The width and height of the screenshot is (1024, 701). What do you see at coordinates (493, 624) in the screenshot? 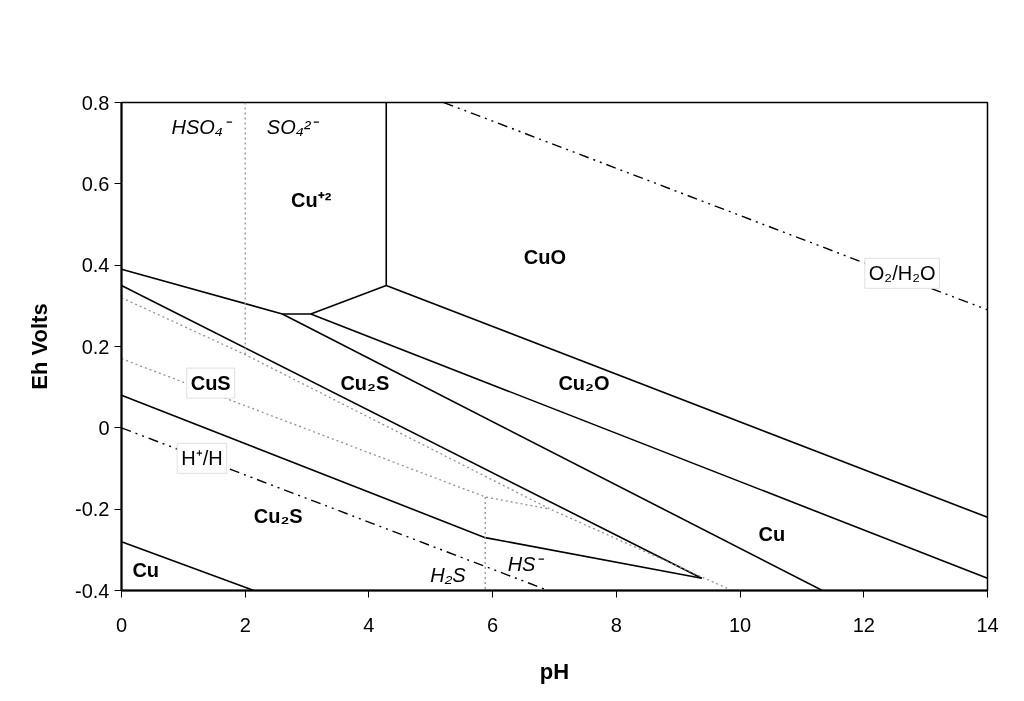
I see `x-tick-label: 6` at bounding box center [493, 624].